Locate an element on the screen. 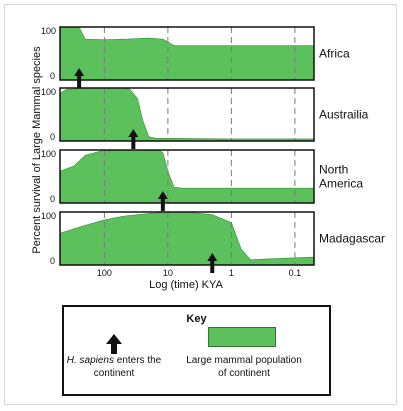 This screenshot has height=411, width=403. ytick-100-australia: 100 is located at coordinates (48, 92).